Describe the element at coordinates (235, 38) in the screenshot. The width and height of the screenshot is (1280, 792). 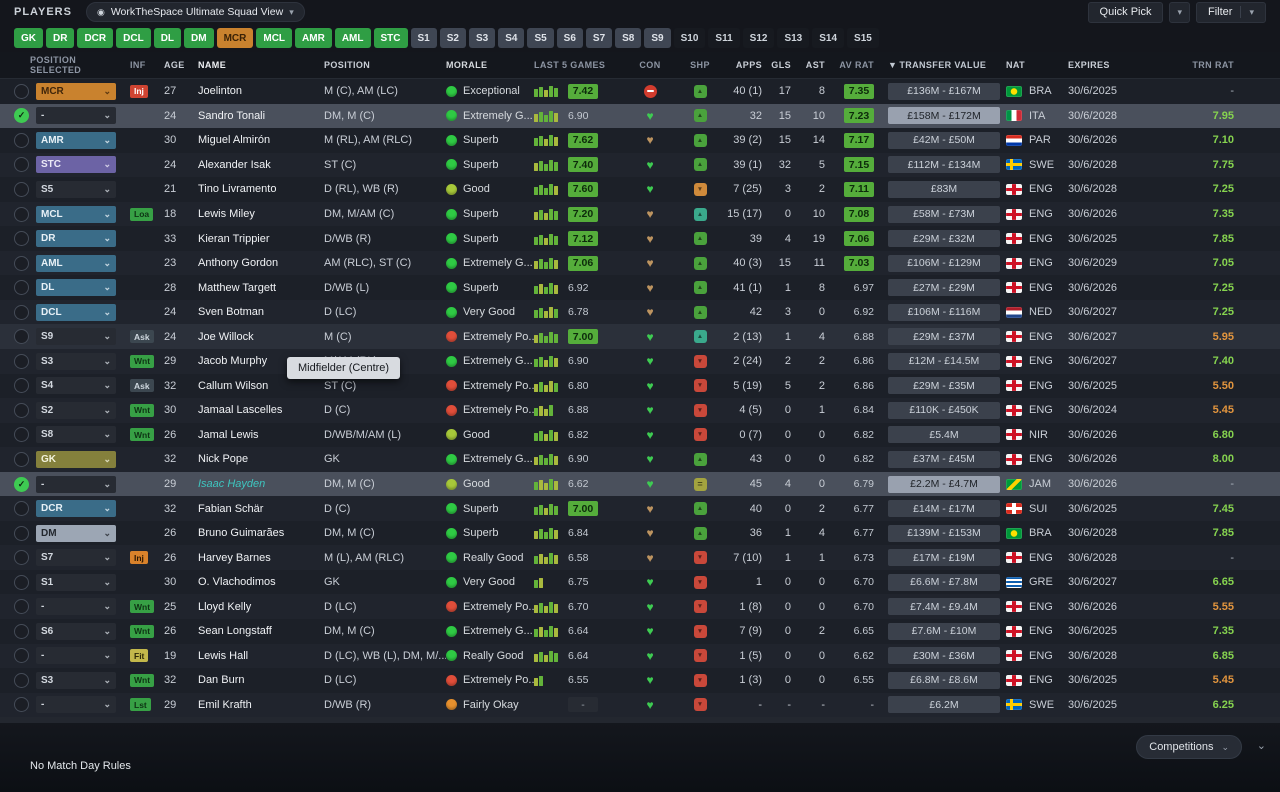
I see `position-filter-MCR: MCR` at that location.